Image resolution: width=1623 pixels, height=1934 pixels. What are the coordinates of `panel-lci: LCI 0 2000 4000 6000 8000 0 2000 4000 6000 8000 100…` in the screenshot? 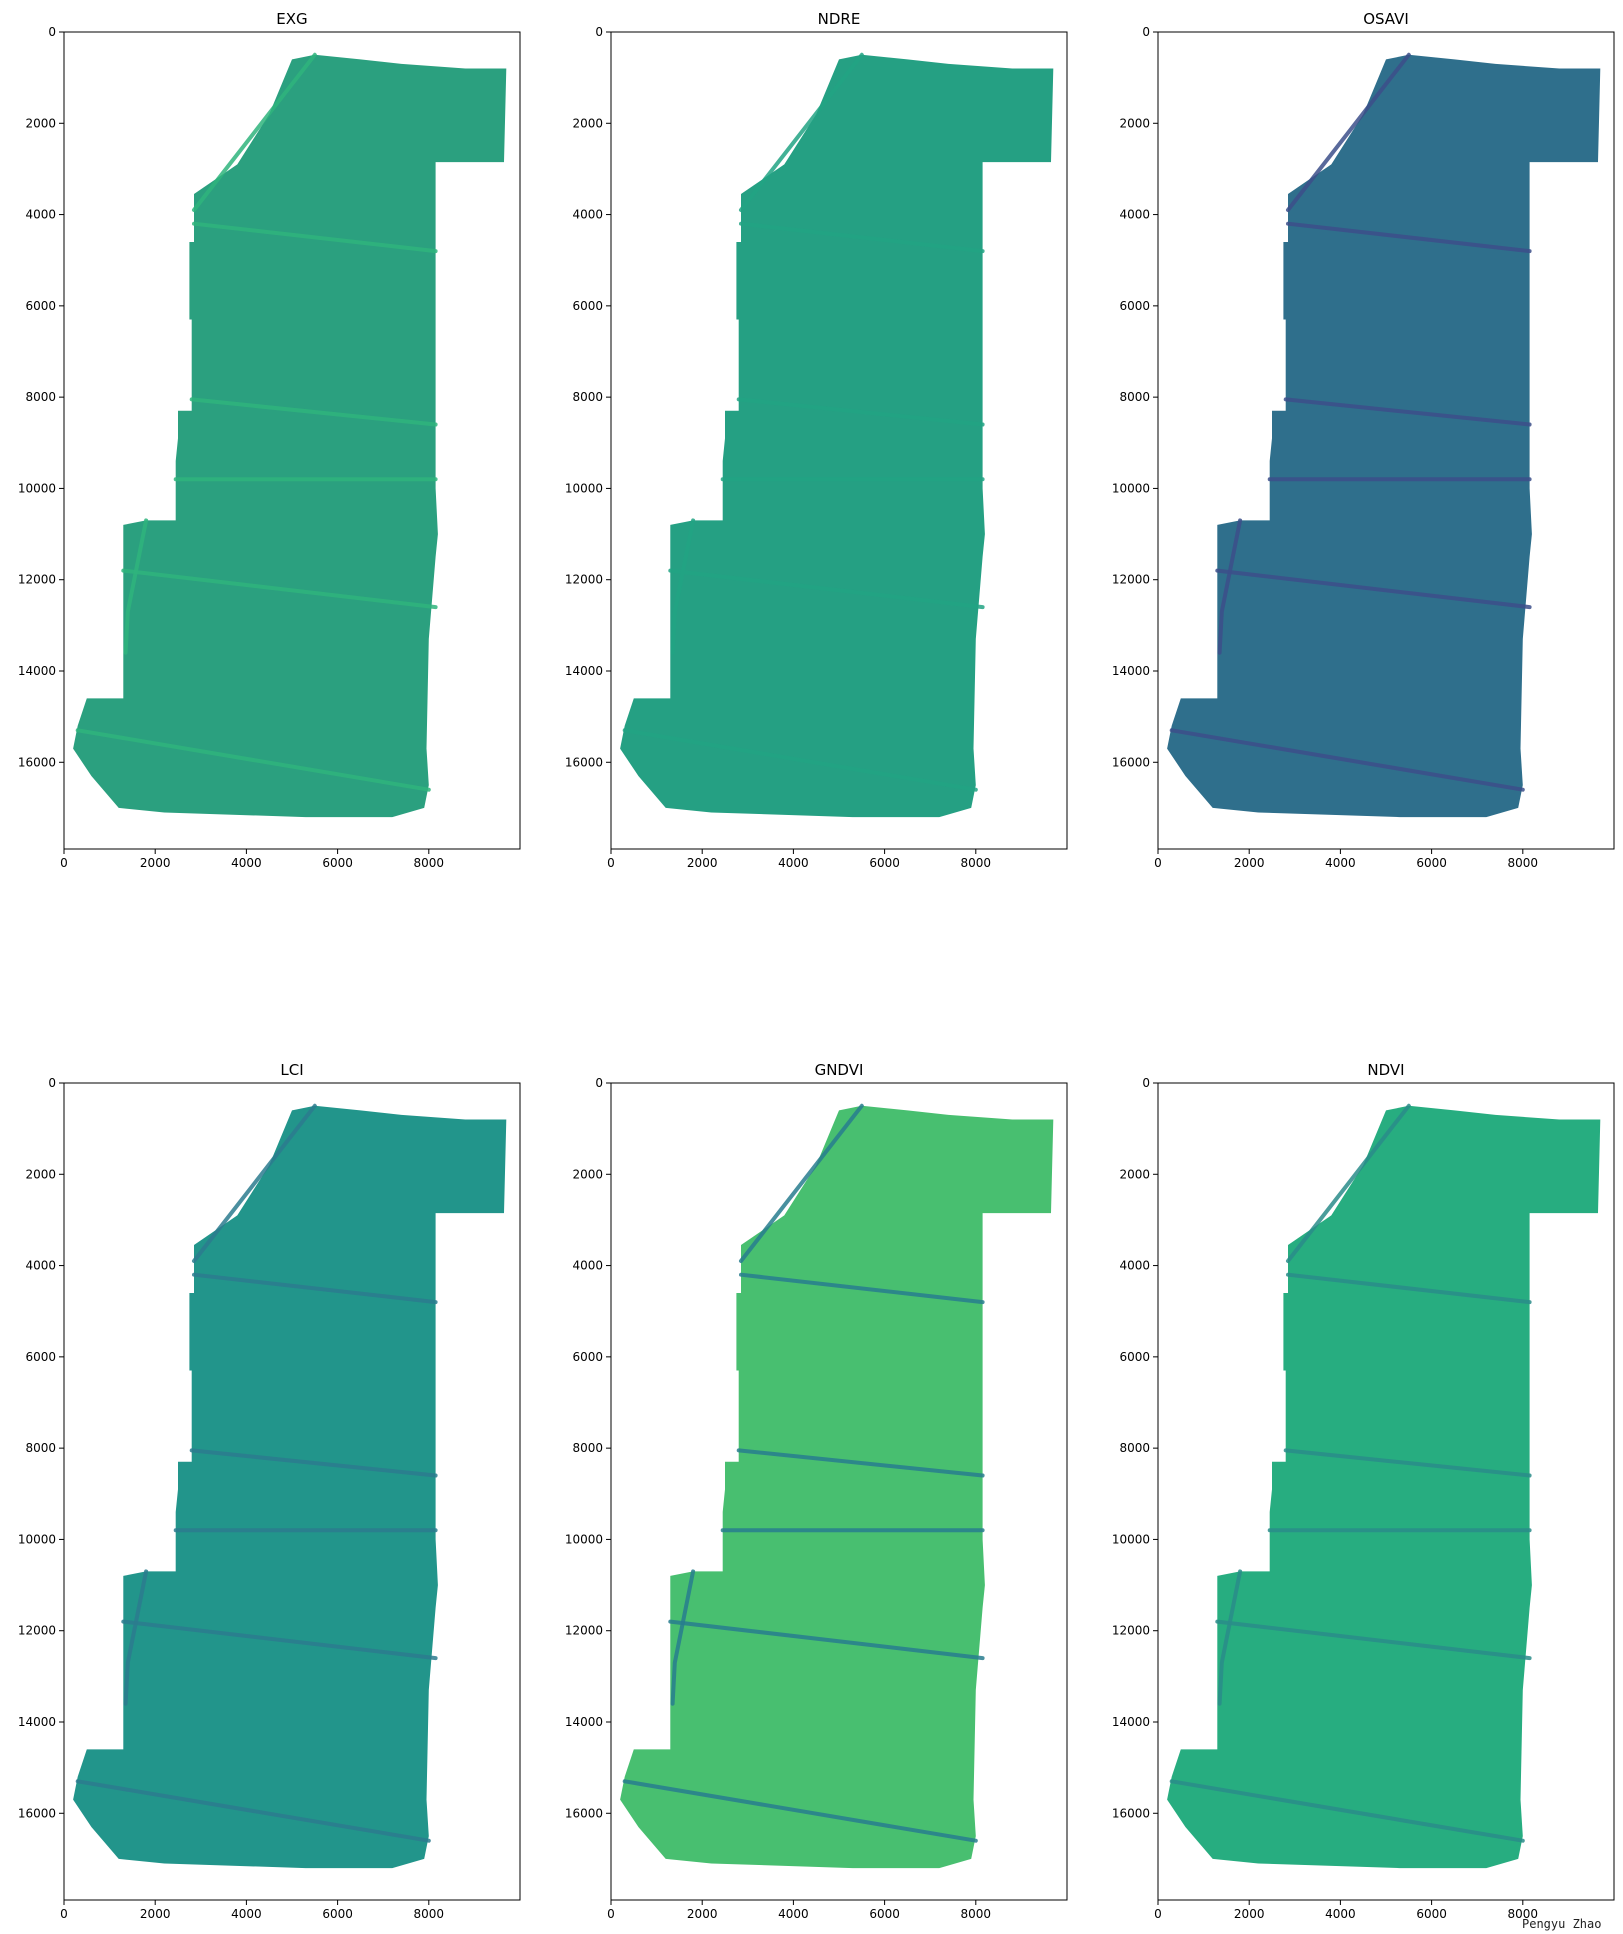 It's located at (269, 1491).